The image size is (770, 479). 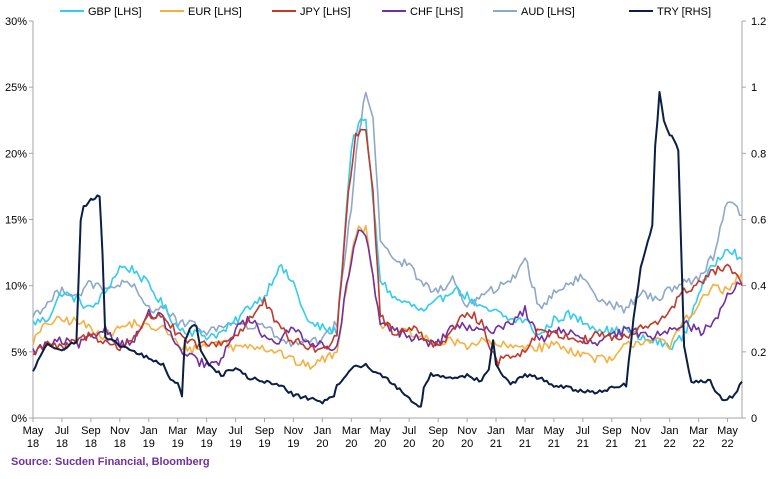 What do you see at coordinates (754, 88) in the screenshot?
I see `right-tick-label: 1` at bounding box center [754, 88].